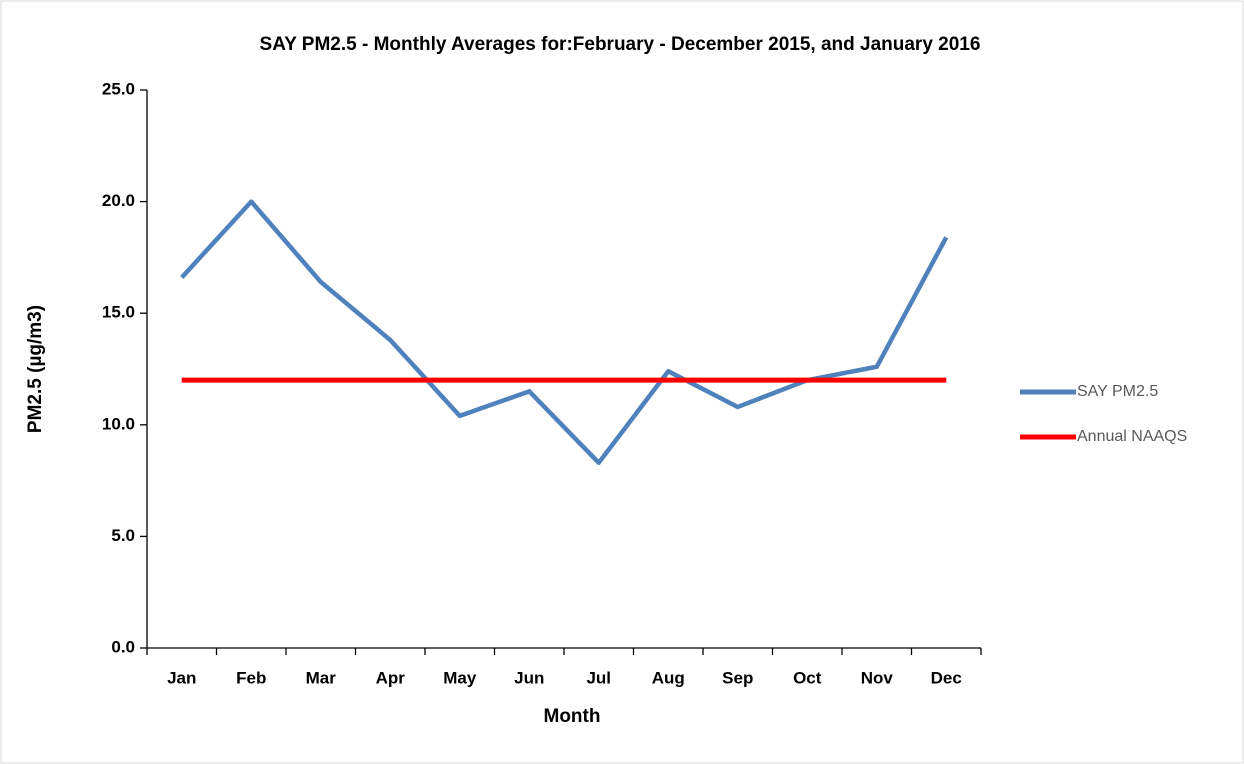  Describe the element at coordinates (391, 677) in the screenshot. I see `x-tick-label: Apr` at that location.